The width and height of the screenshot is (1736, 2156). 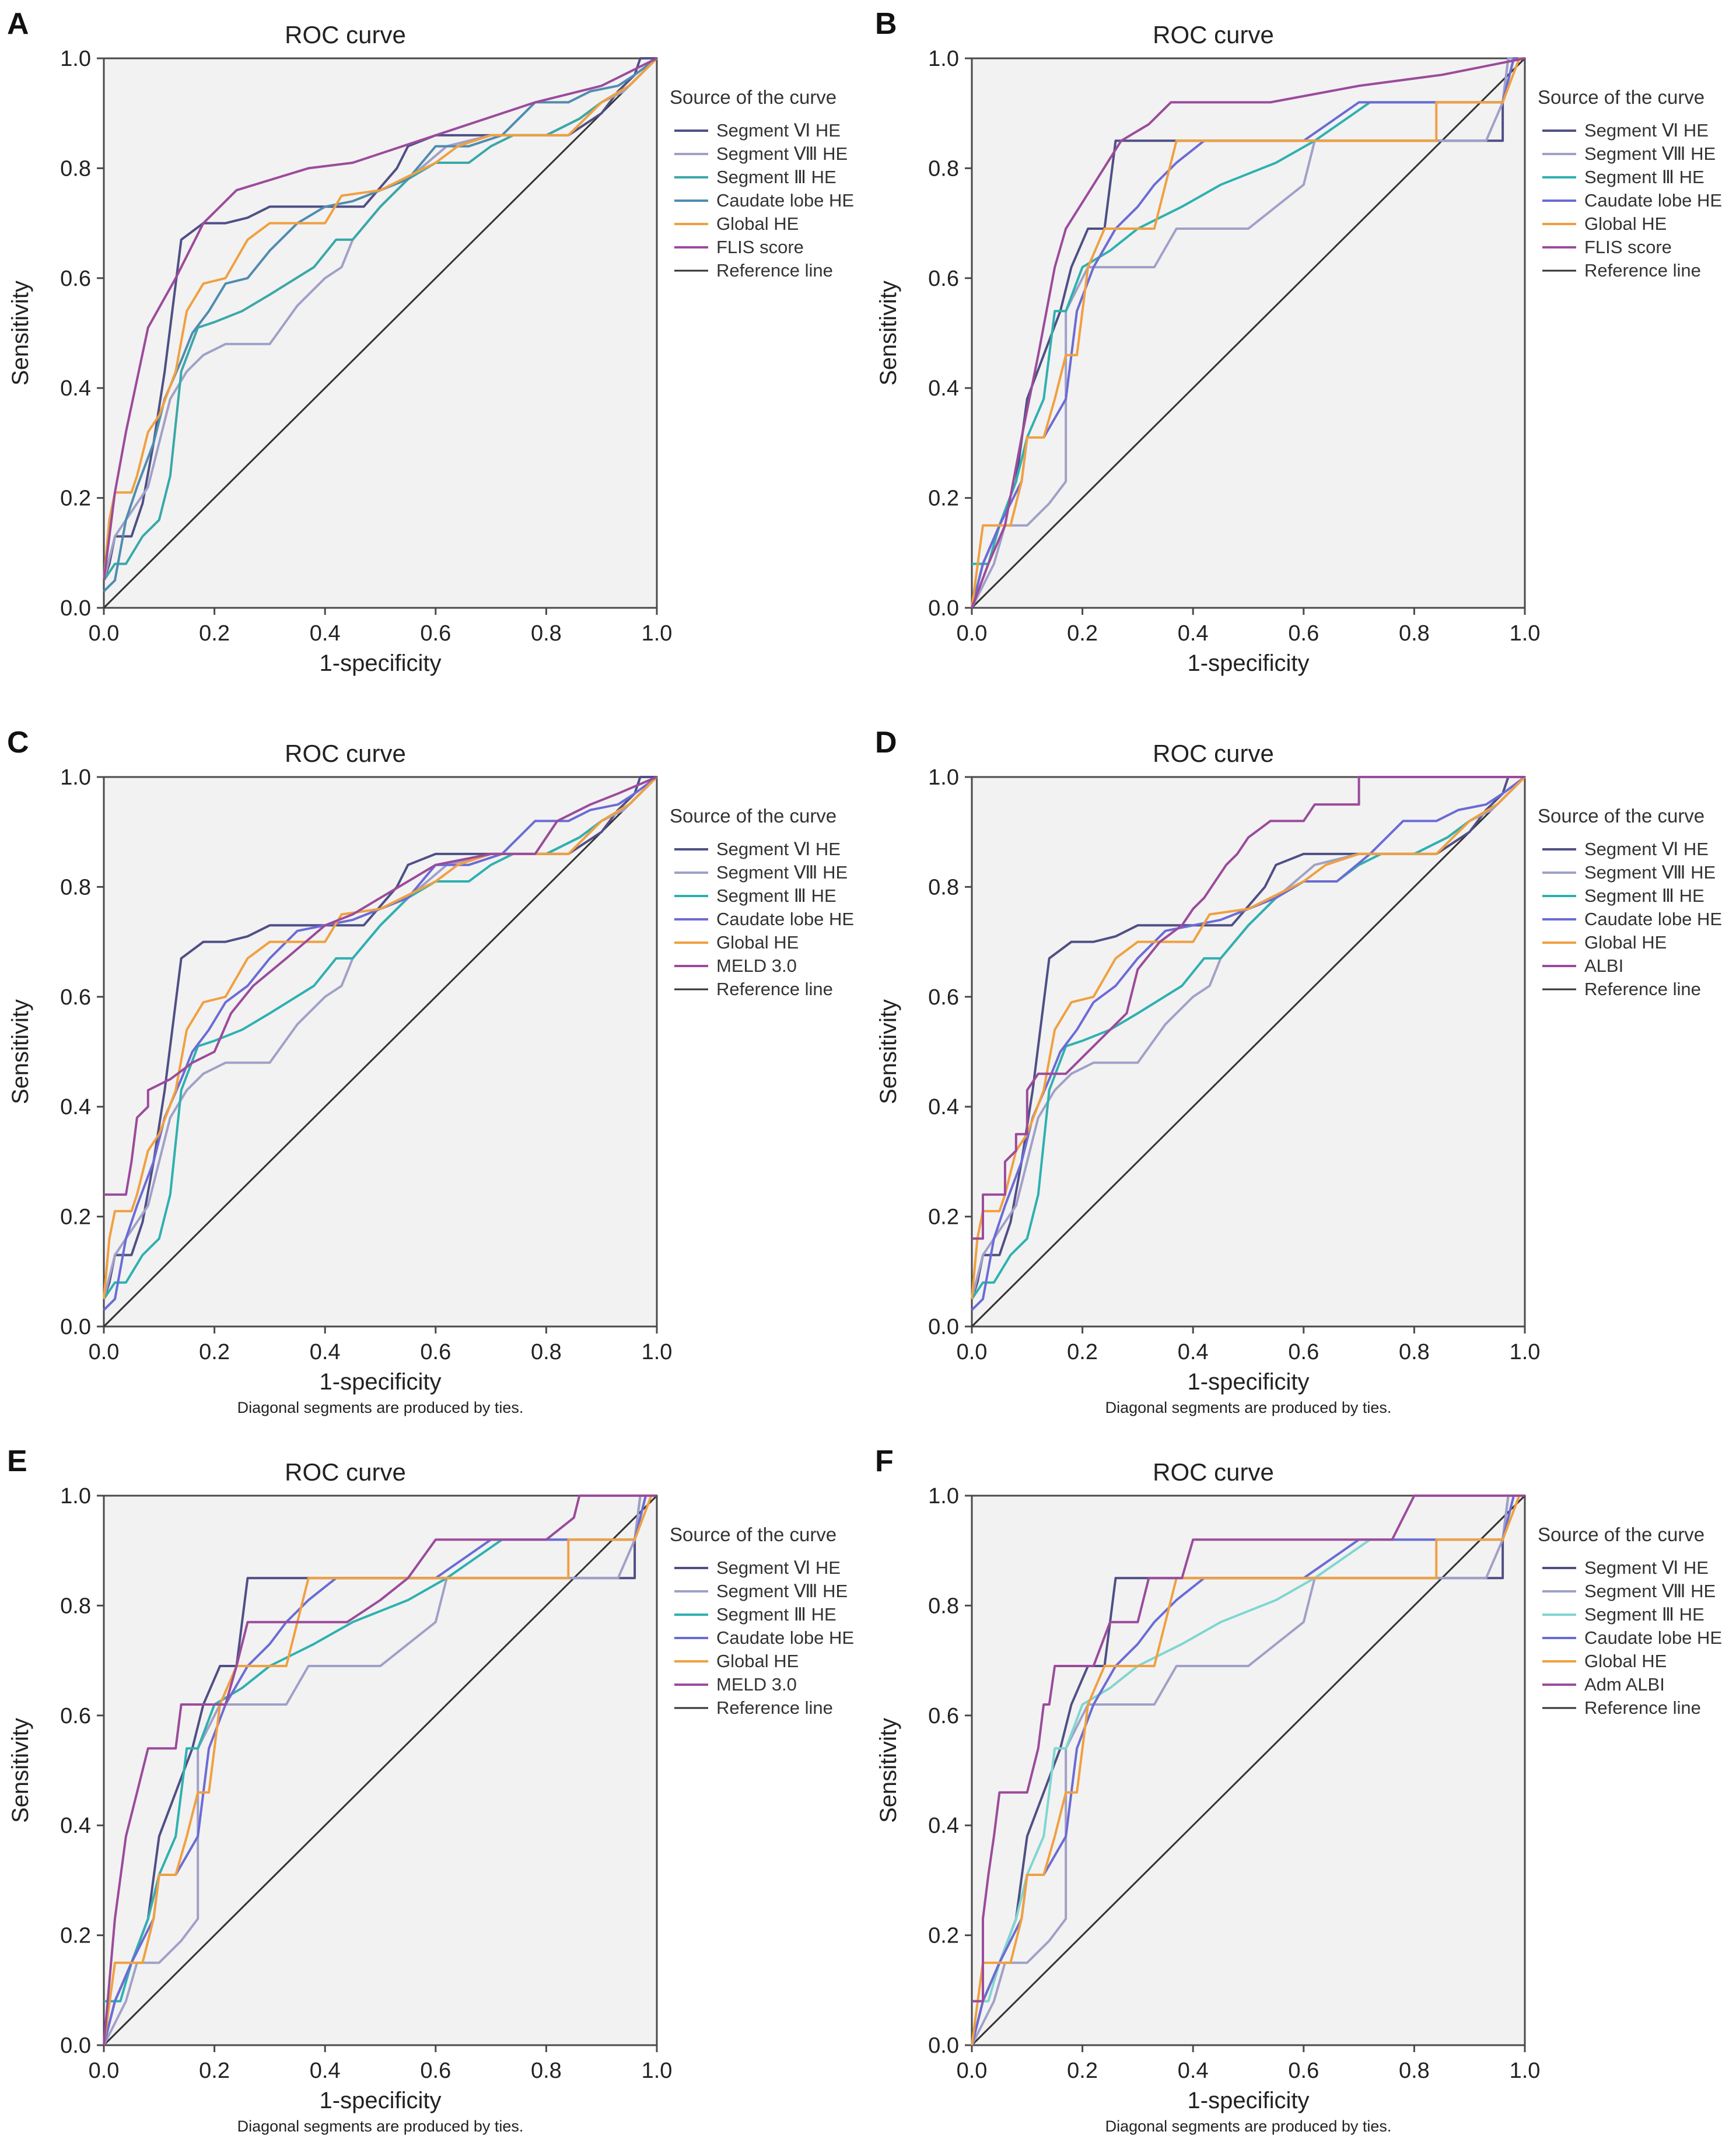 I want to click on x-tick-label: 0.4, so click(x=1193, y=1352).